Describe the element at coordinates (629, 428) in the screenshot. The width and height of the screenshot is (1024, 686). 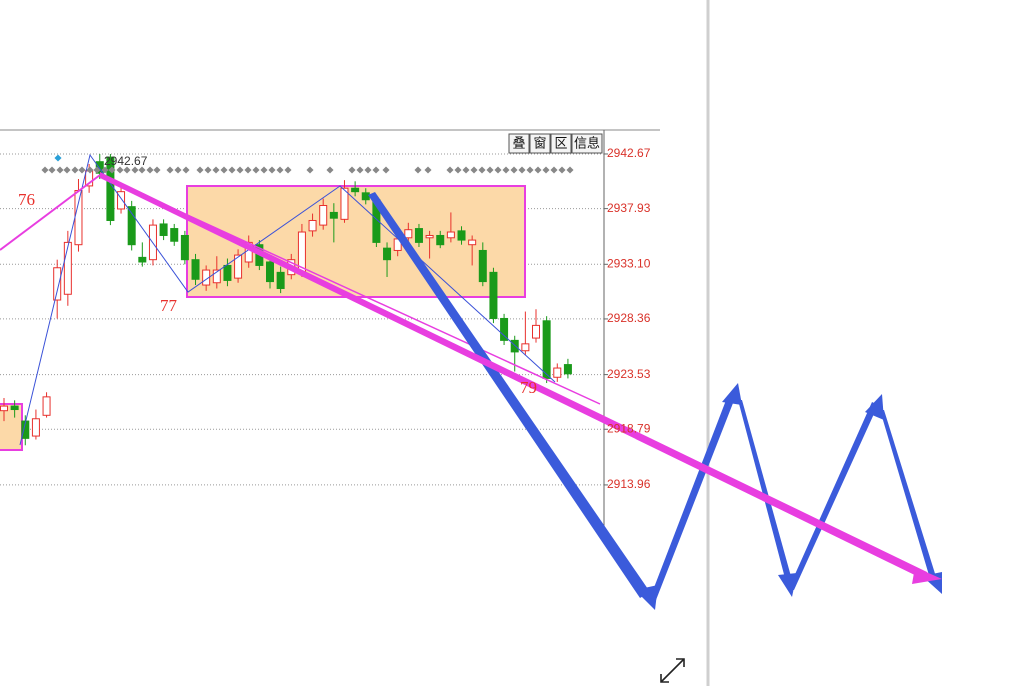
I see `y-tick-label: 2918.79` at that location.